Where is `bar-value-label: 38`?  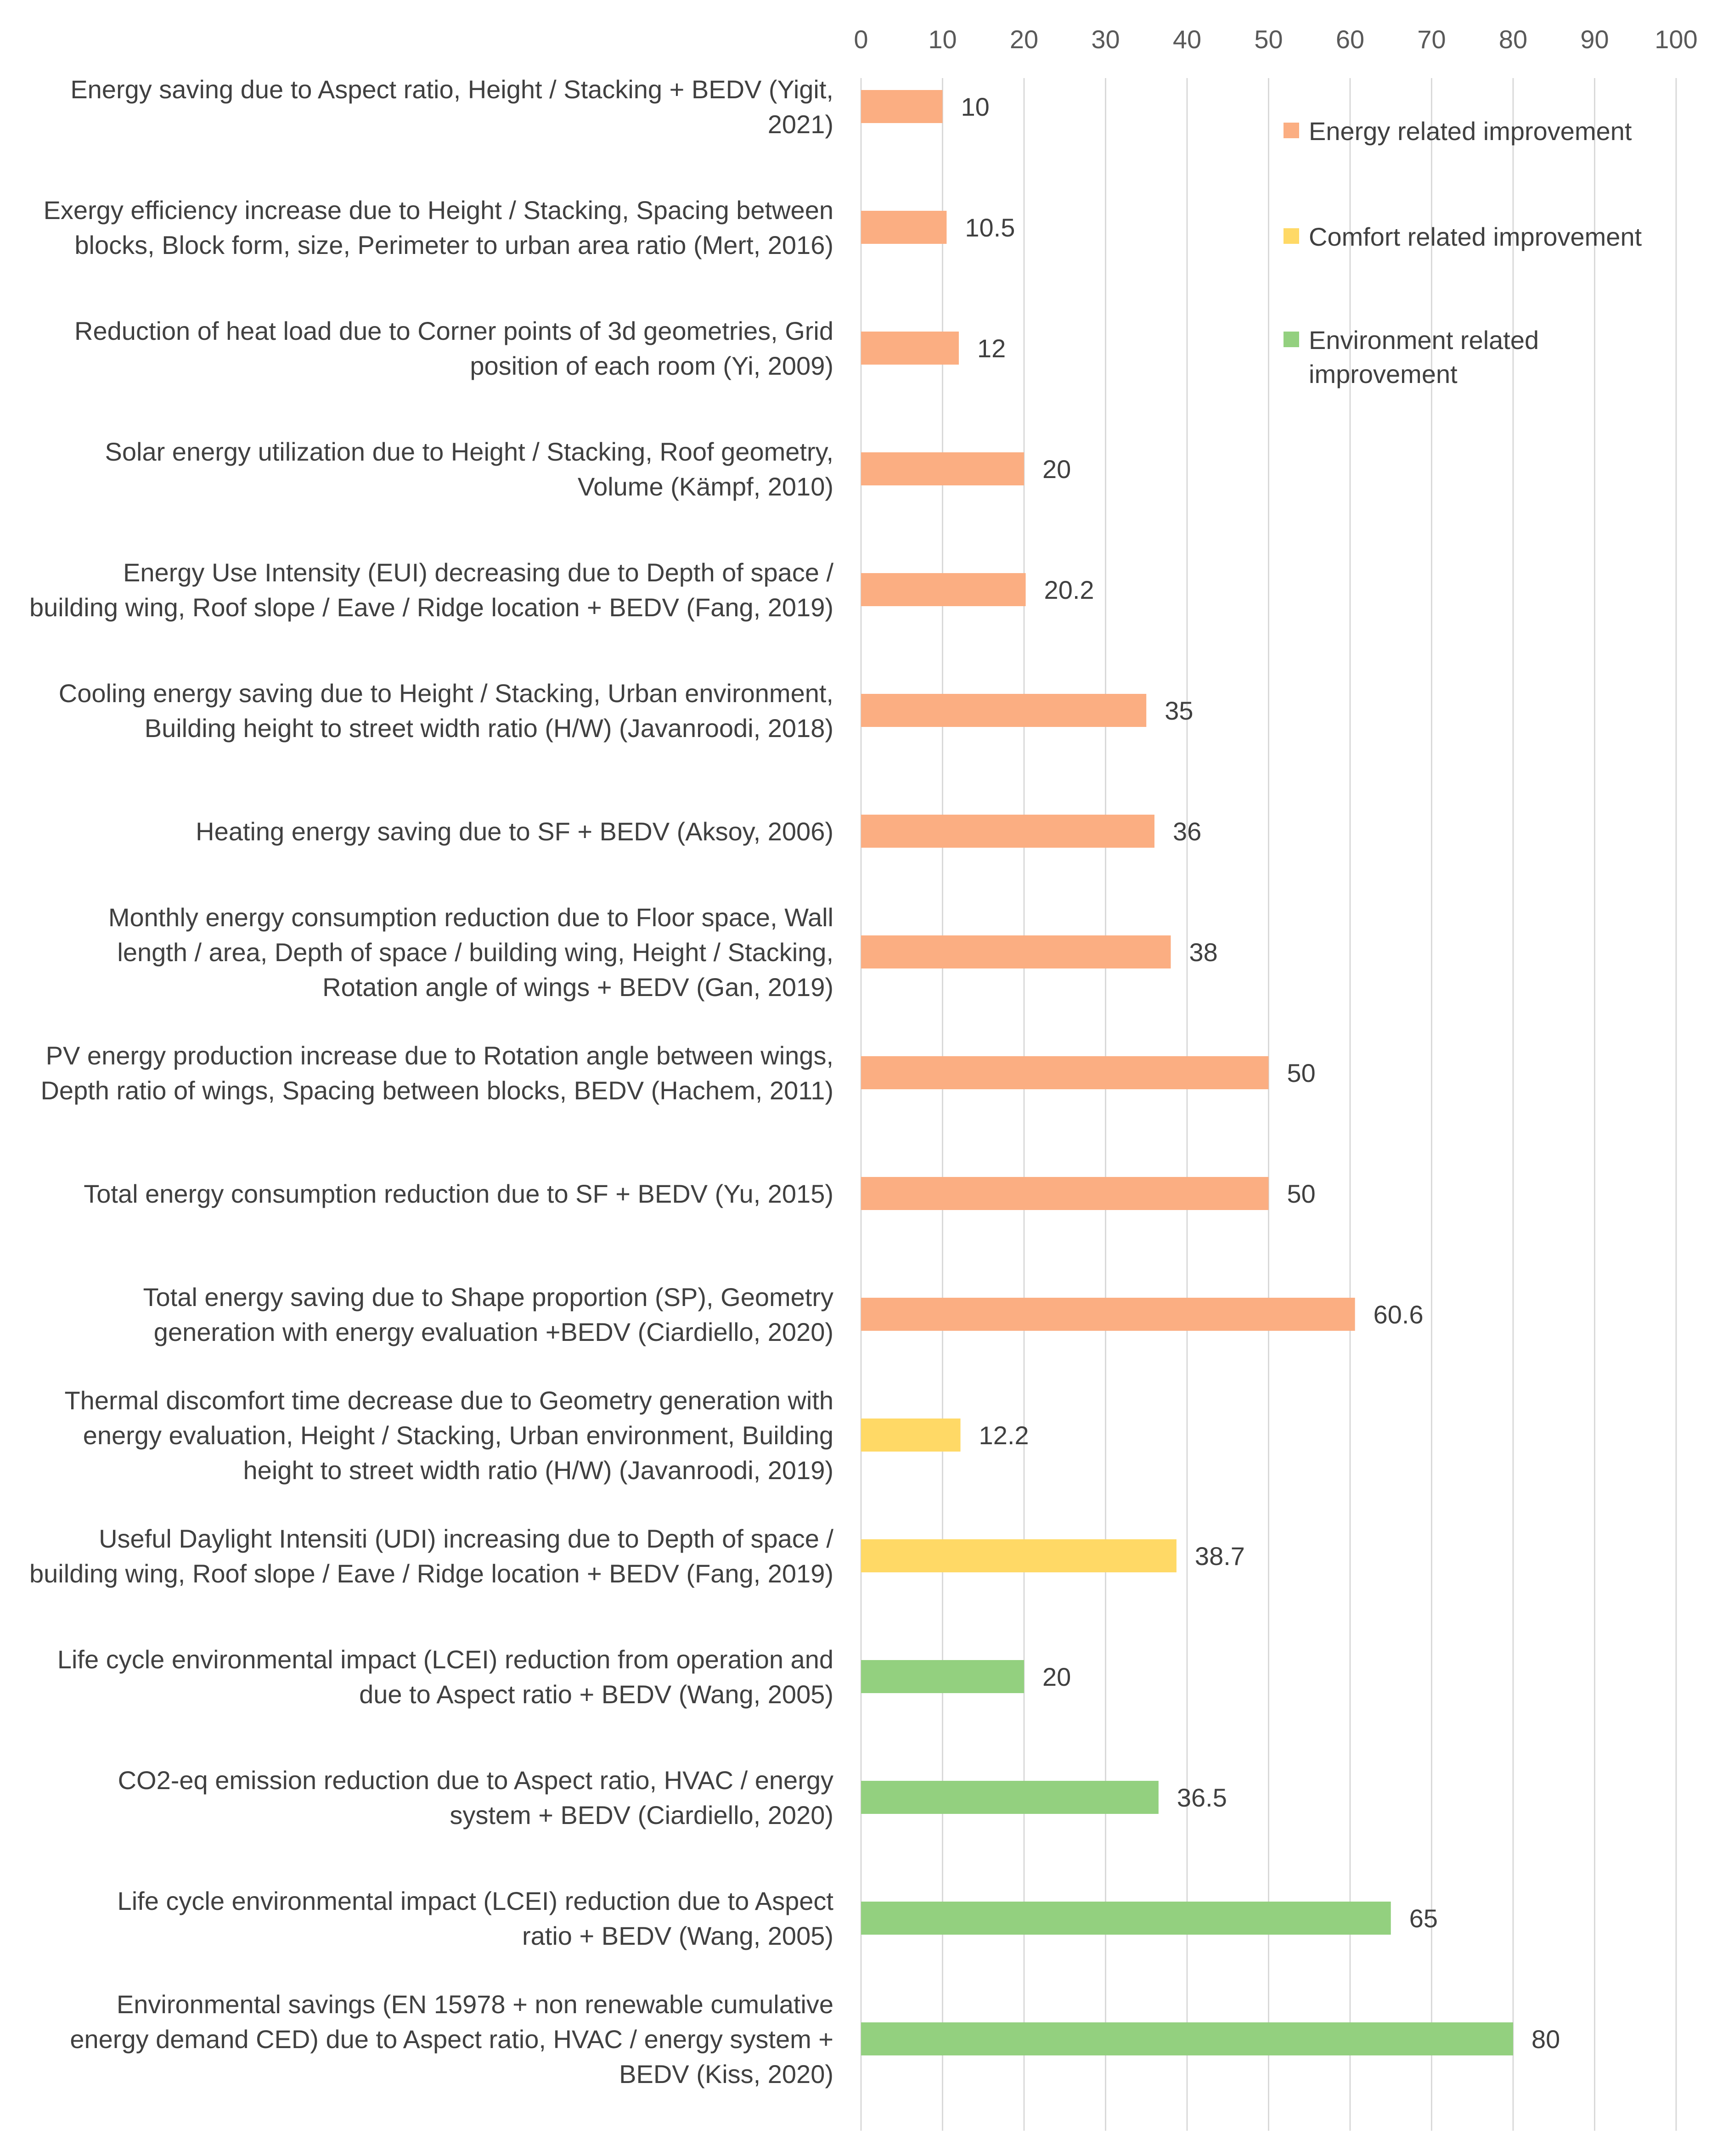
bar-value-label: 38 is located at coordinates (1203, 953).